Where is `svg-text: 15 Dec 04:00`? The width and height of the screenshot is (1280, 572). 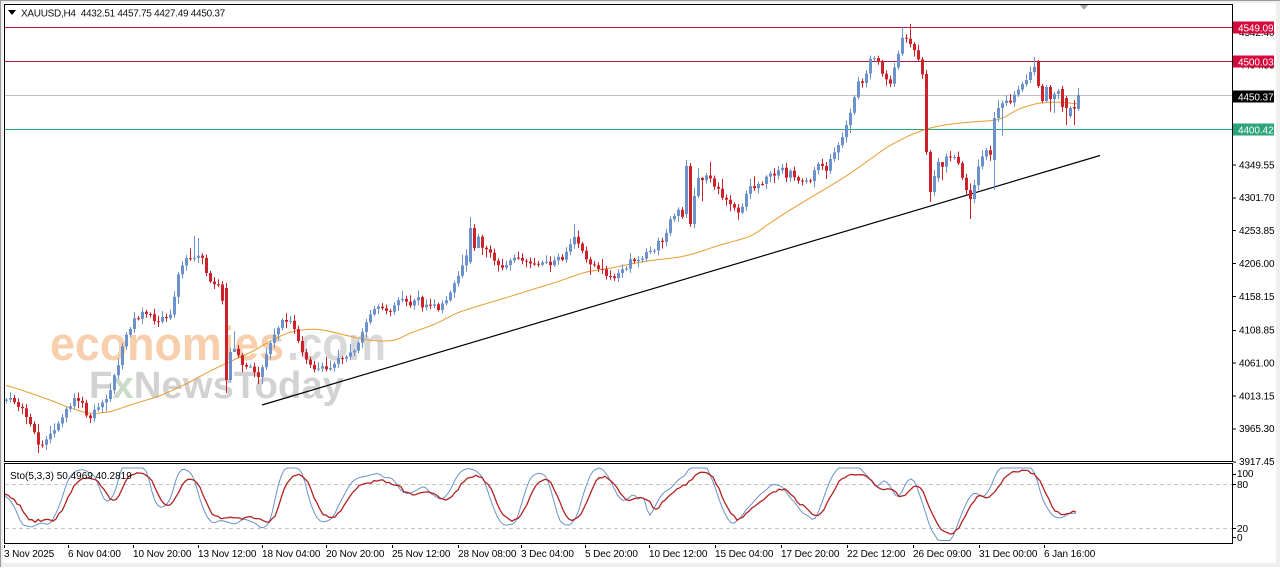
svg-text: 15 Dec 04:00 is located at coordinates (744, 554).